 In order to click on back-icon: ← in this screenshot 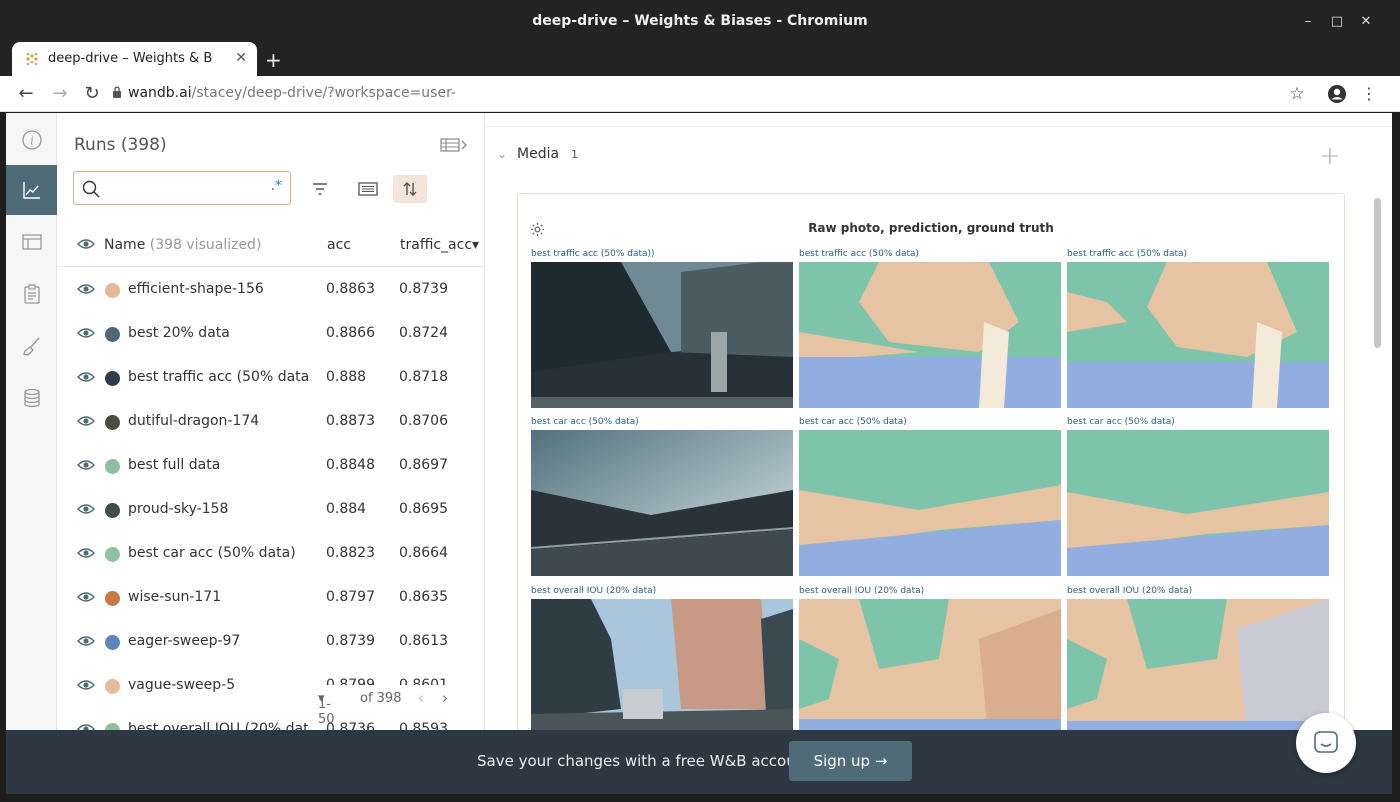, I will do `click(26, 93)`.